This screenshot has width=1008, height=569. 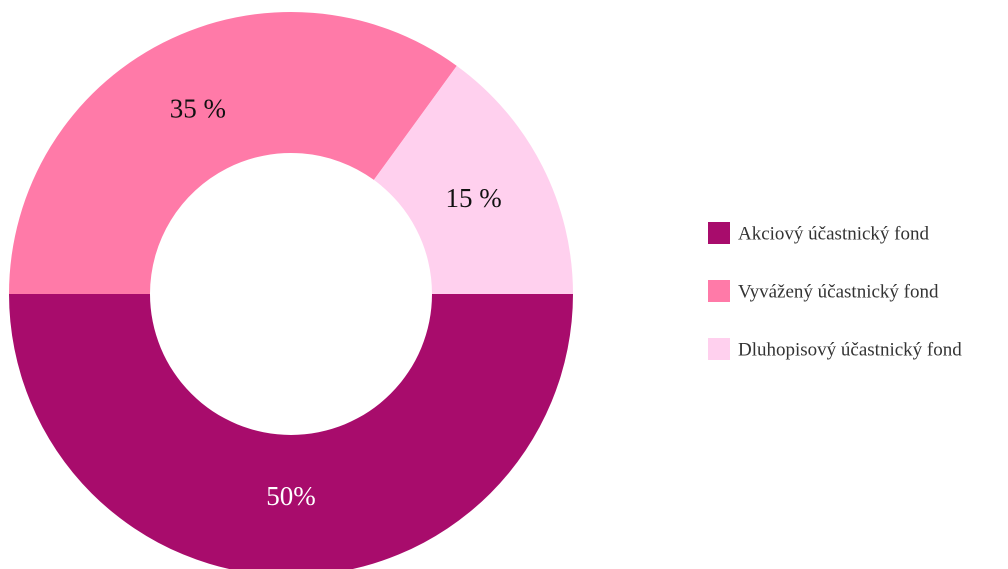 What do you see at coordinates (850, 349) in the screenshot?
I see `legend-label: Dluhopisový účastnický fond` at bounding box center [850, 349].